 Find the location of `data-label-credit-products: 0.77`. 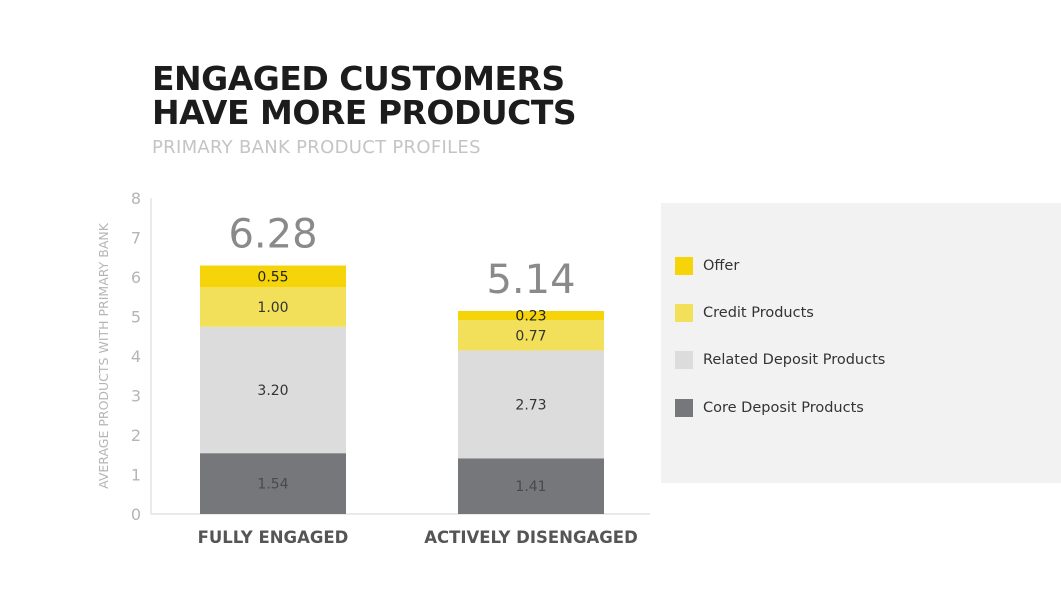

data-label-credit-products: 0.77 is located at coordinates (530, 336).